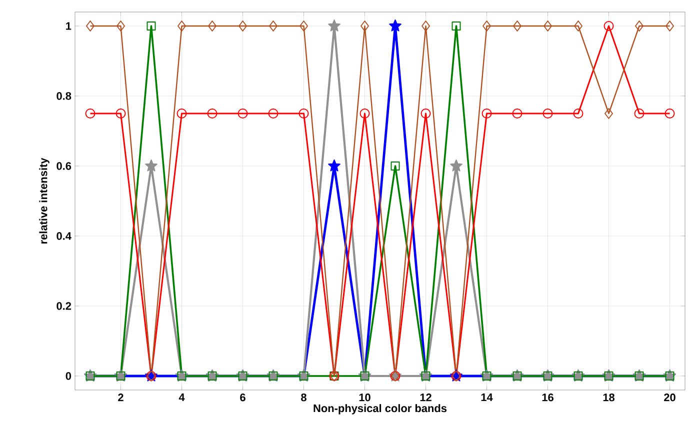 This screenshot has width=689, height=437. What do you see at coordinates (609, 398) in the screenshot?
I see `x-tick-label: 18` at bounding box center [609, 398].